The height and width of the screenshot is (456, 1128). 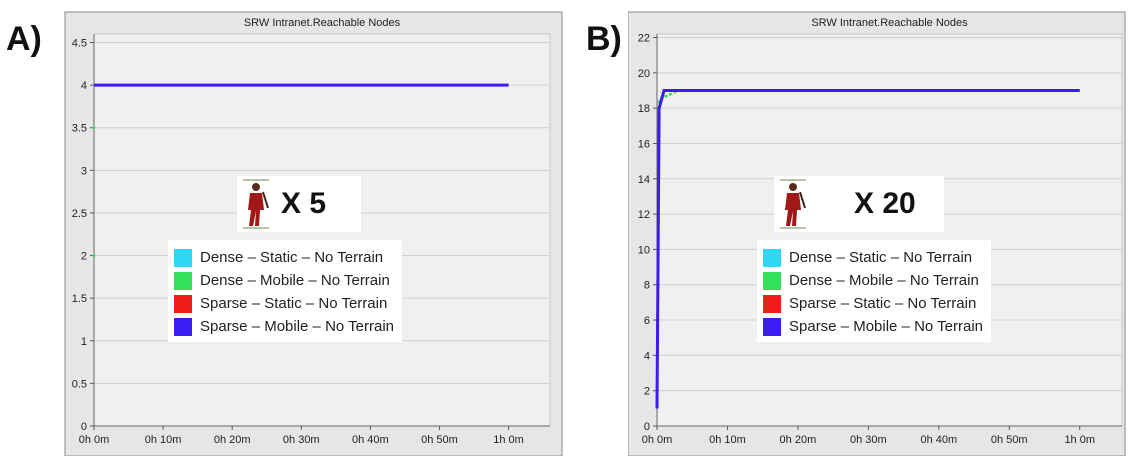 I want to click on y-tick-label: 2.5, so click(x=79, y=214).